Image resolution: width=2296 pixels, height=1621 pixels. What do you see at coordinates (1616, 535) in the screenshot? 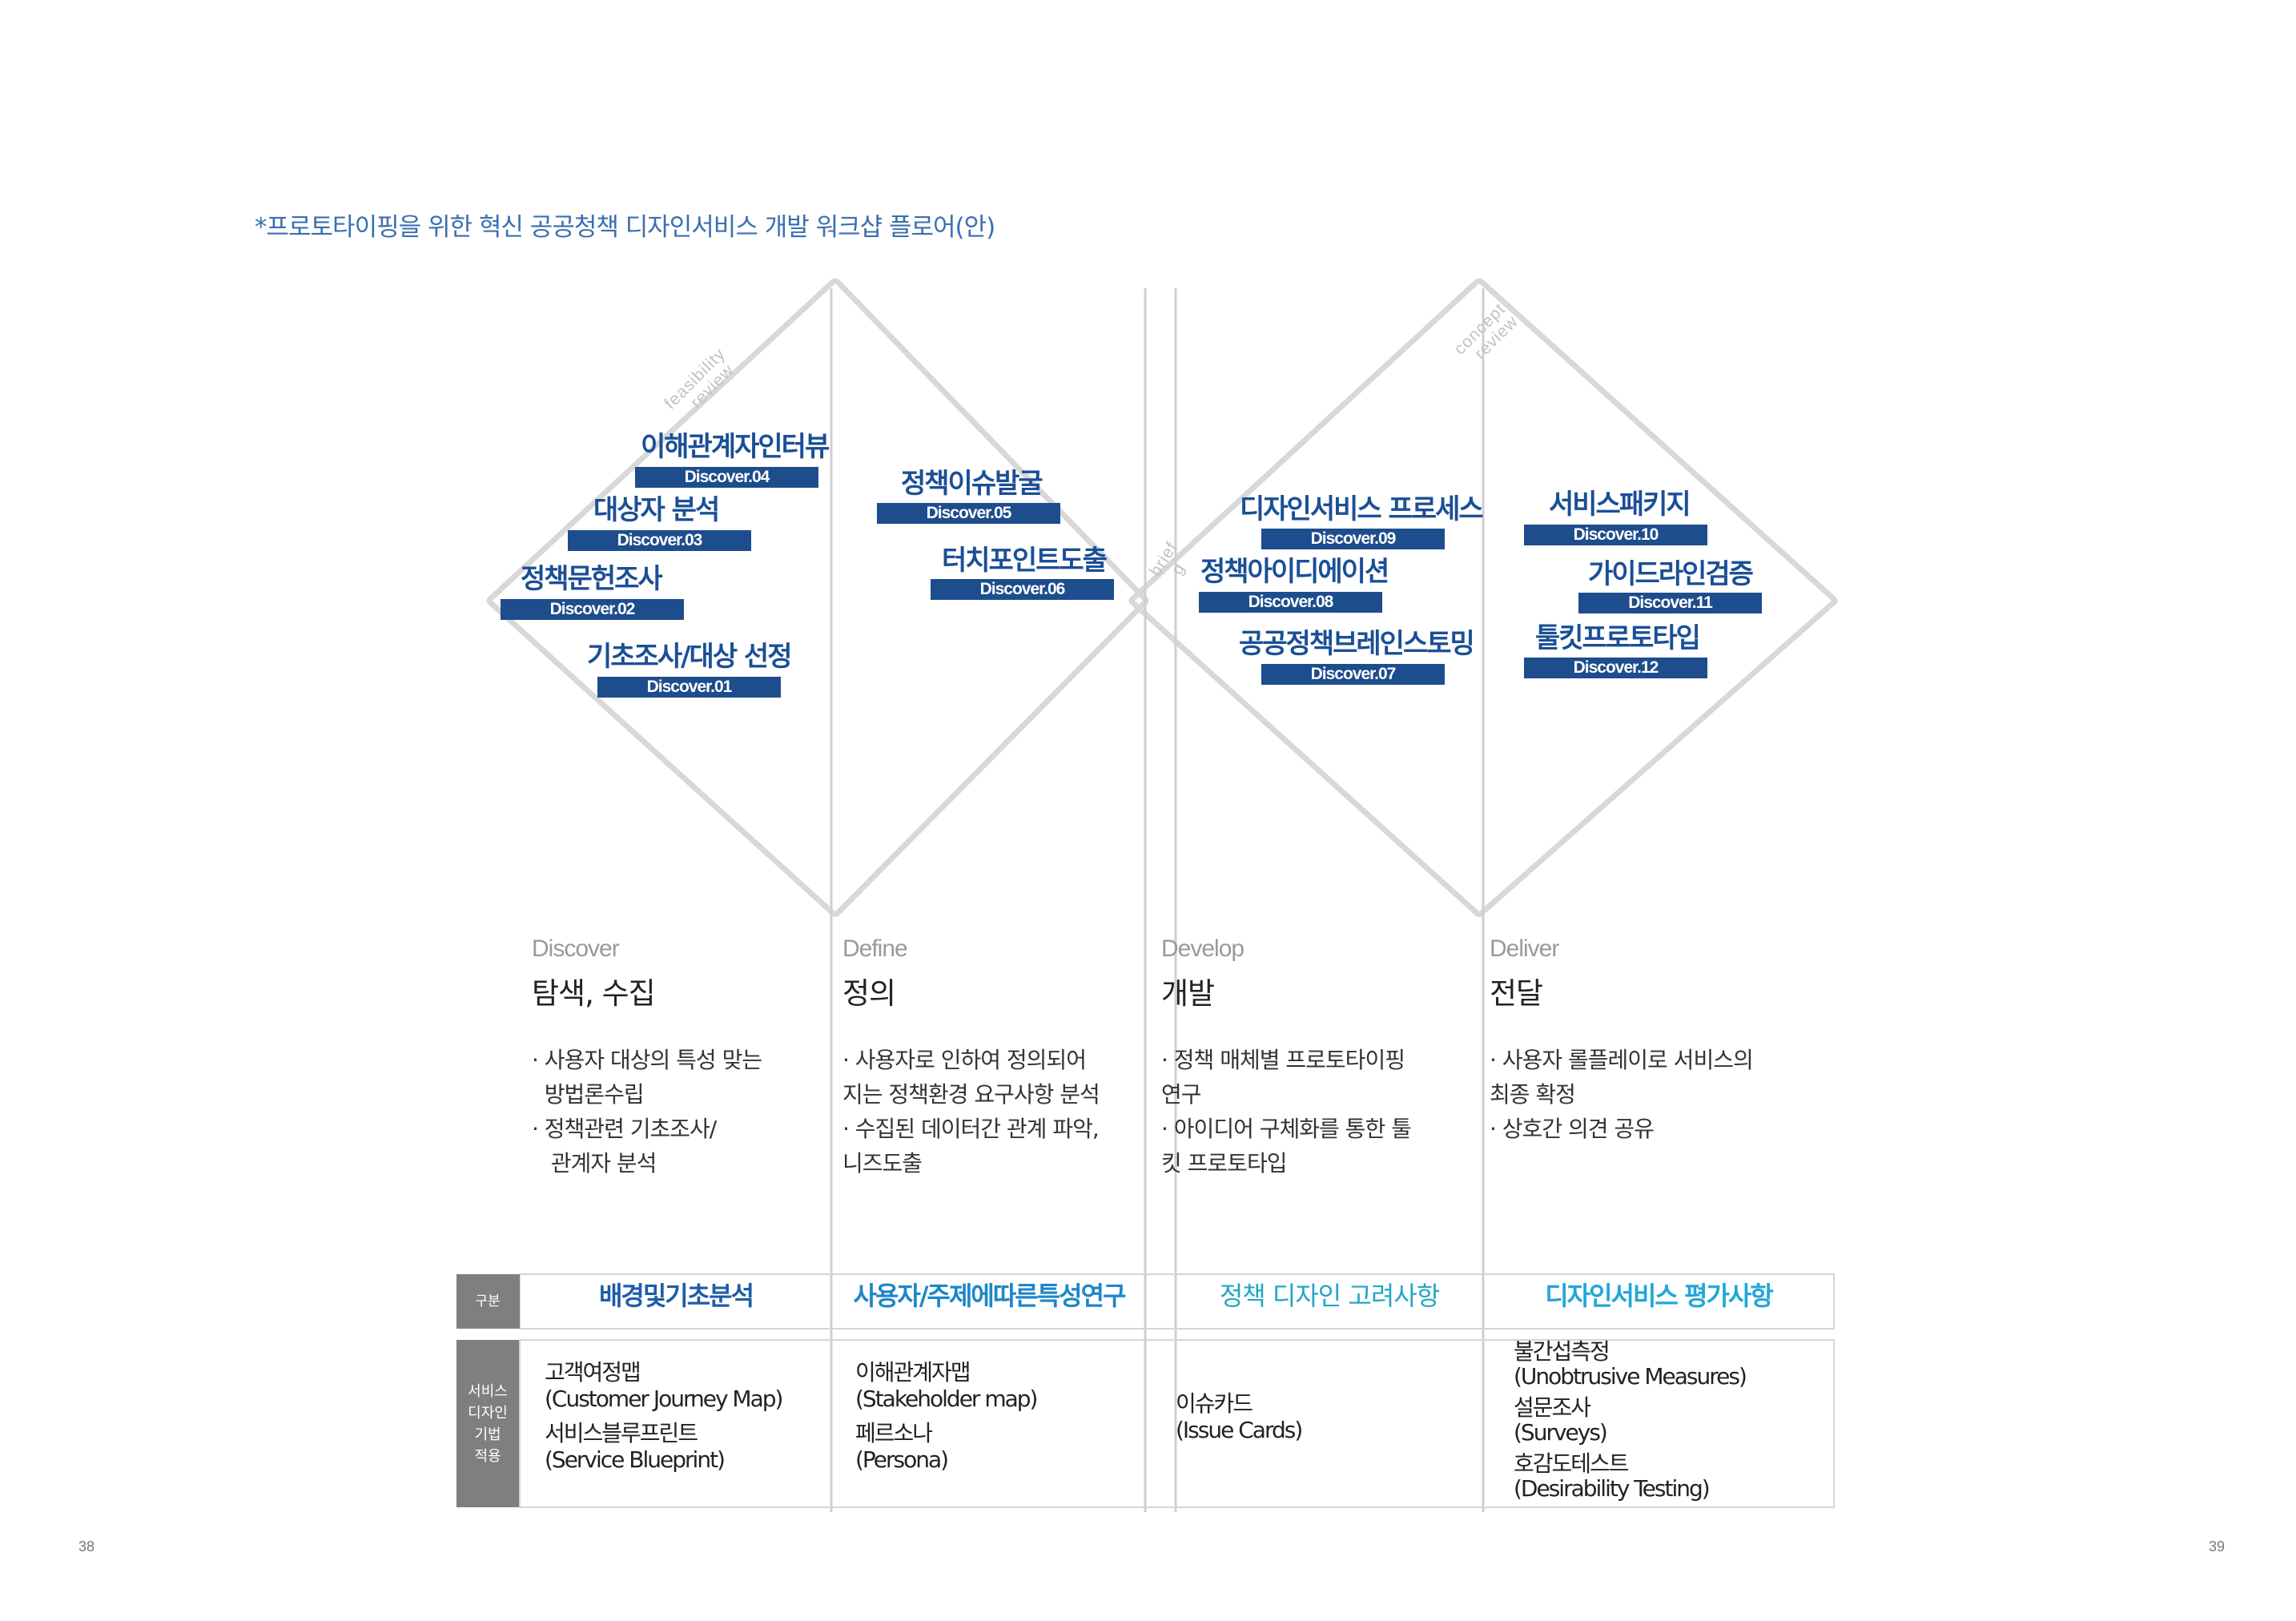
I see `card-tag: Discover.10` at bounding box center [1616, 535].